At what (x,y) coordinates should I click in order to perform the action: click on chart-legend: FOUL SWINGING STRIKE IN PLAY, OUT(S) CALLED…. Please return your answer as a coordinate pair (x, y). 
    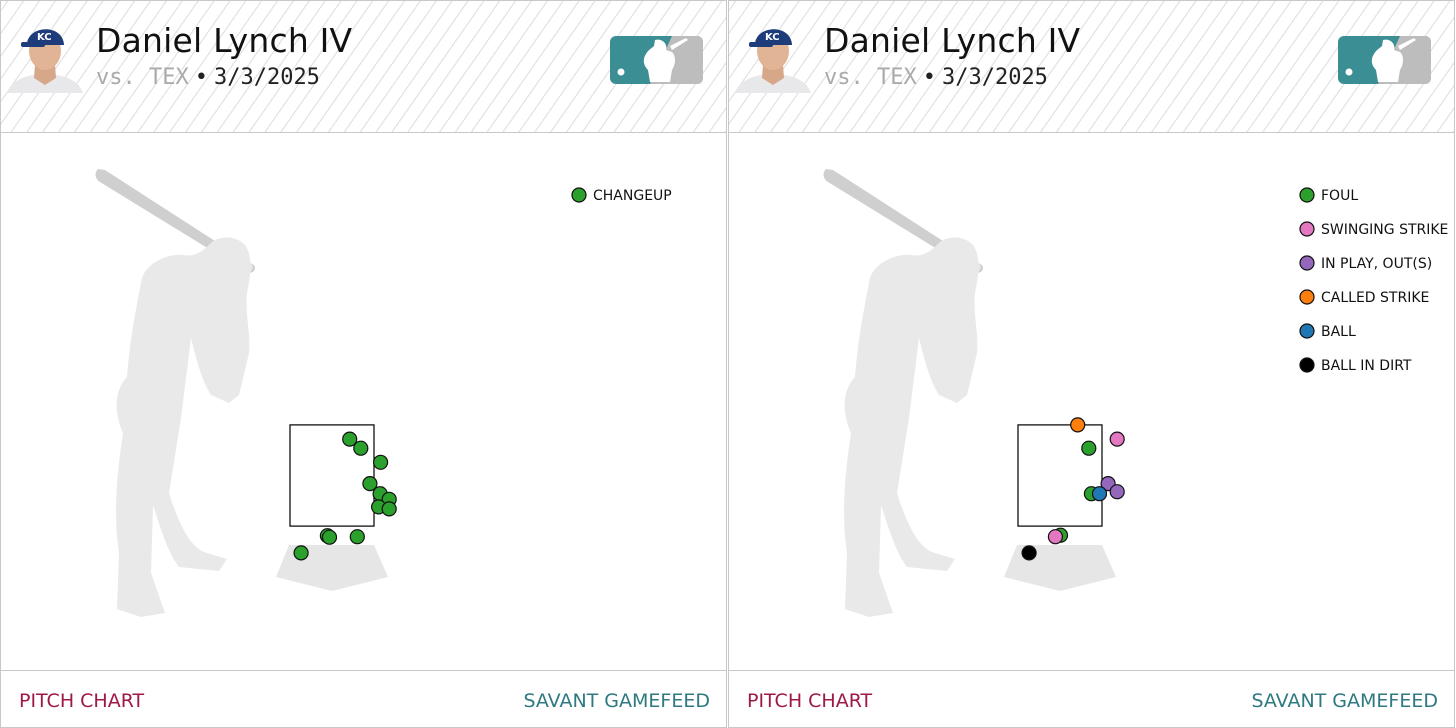
    Looking at the image, I should click on (1373, 280).